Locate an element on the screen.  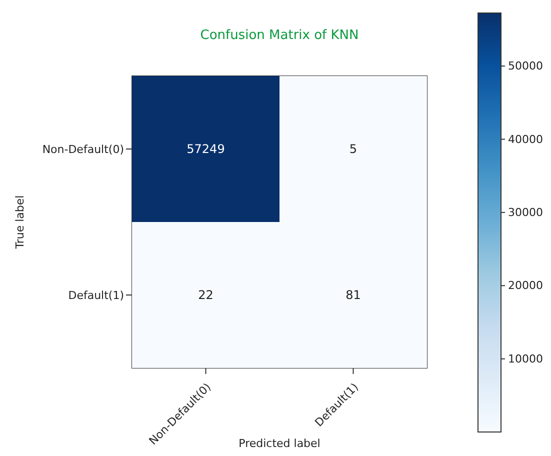
data-label: 22 is located at coordinates (206, 295).